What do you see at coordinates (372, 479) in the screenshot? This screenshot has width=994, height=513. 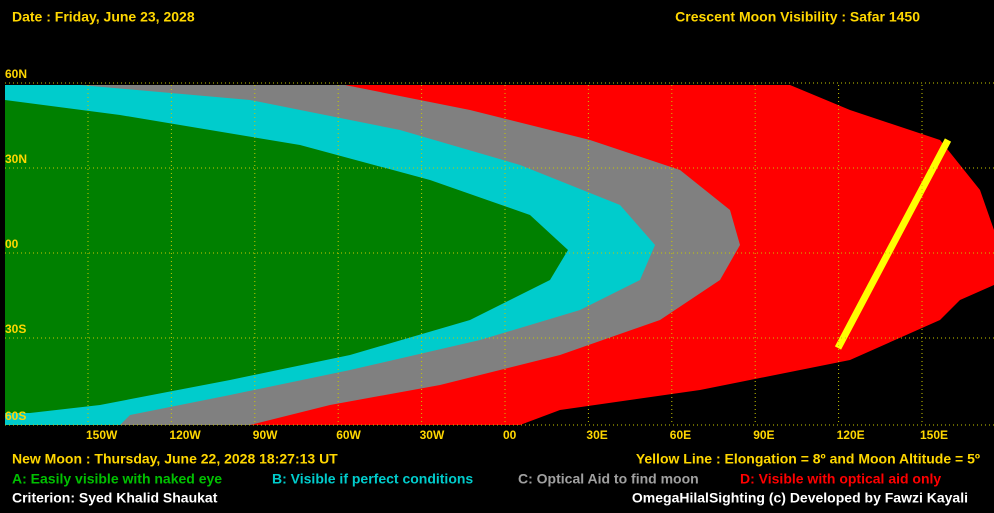 I see `legend-b: B: Visible if perfect conditions` at bounding box center [372, 479].